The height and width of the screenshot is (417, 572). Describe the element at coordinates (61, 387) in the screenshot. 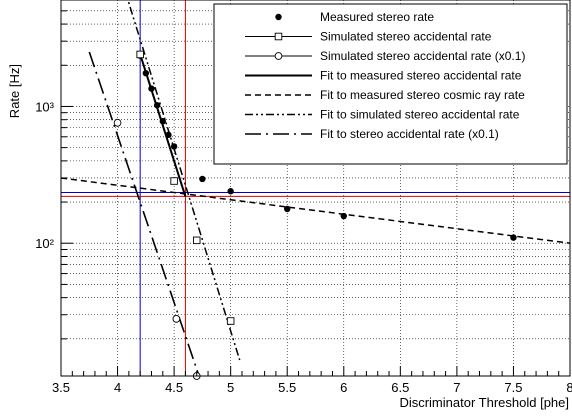

I see `x-tick-label: 3.5` at that location.